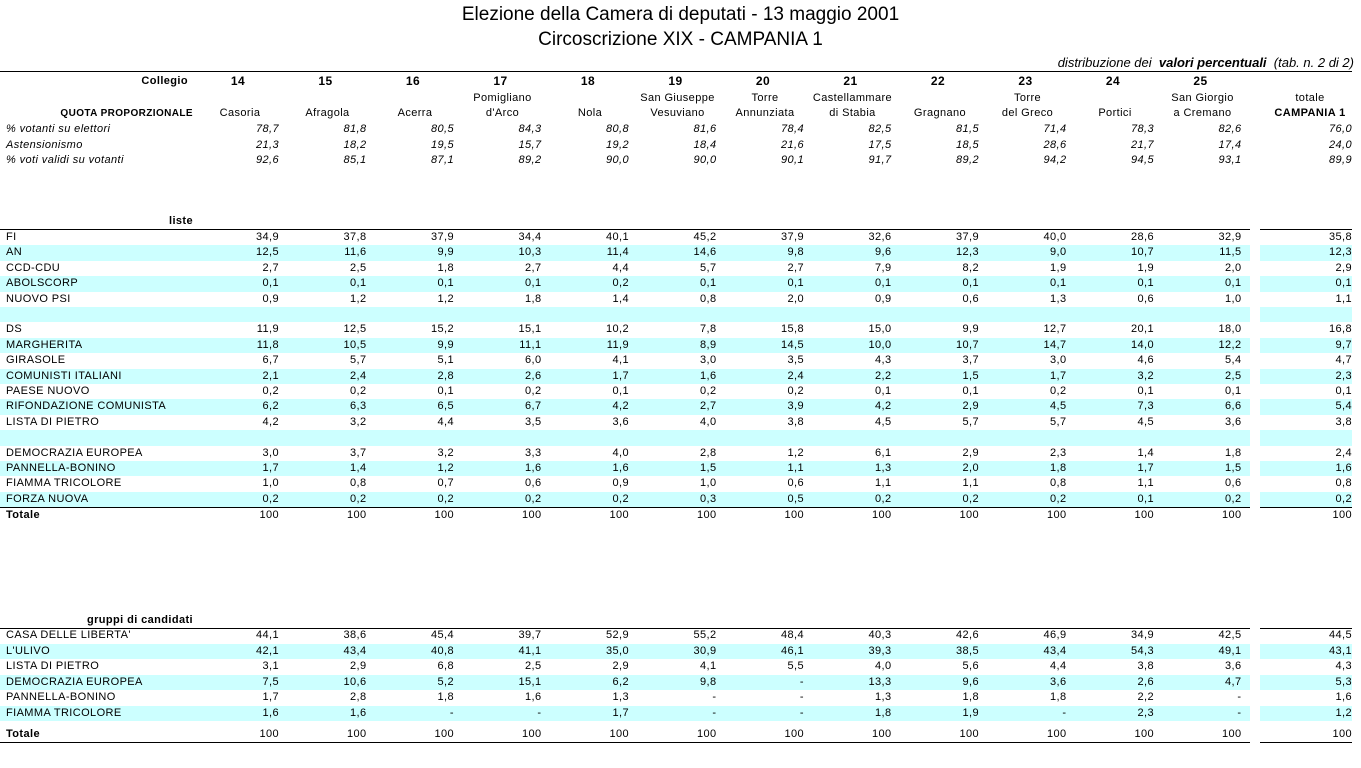  I want to click on note-prefix: distribuzione dei, so click(1104, 62).